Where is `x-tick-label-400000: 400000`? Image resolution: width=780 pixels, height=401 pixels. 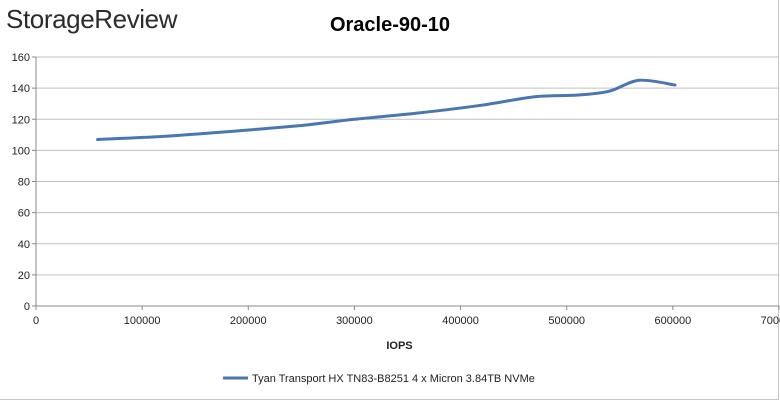 x-tick-label-400000: 400000 is located at coordinates (460, 321).